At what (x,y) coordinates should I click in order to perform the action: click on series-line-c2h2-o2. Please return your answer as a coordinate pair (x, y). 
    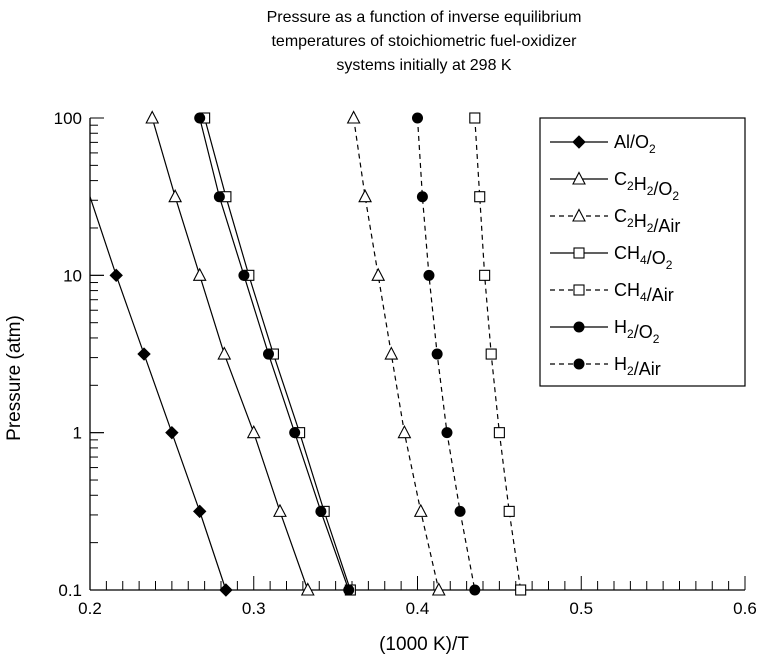
    Looking at the image, I should click on (230, 354).